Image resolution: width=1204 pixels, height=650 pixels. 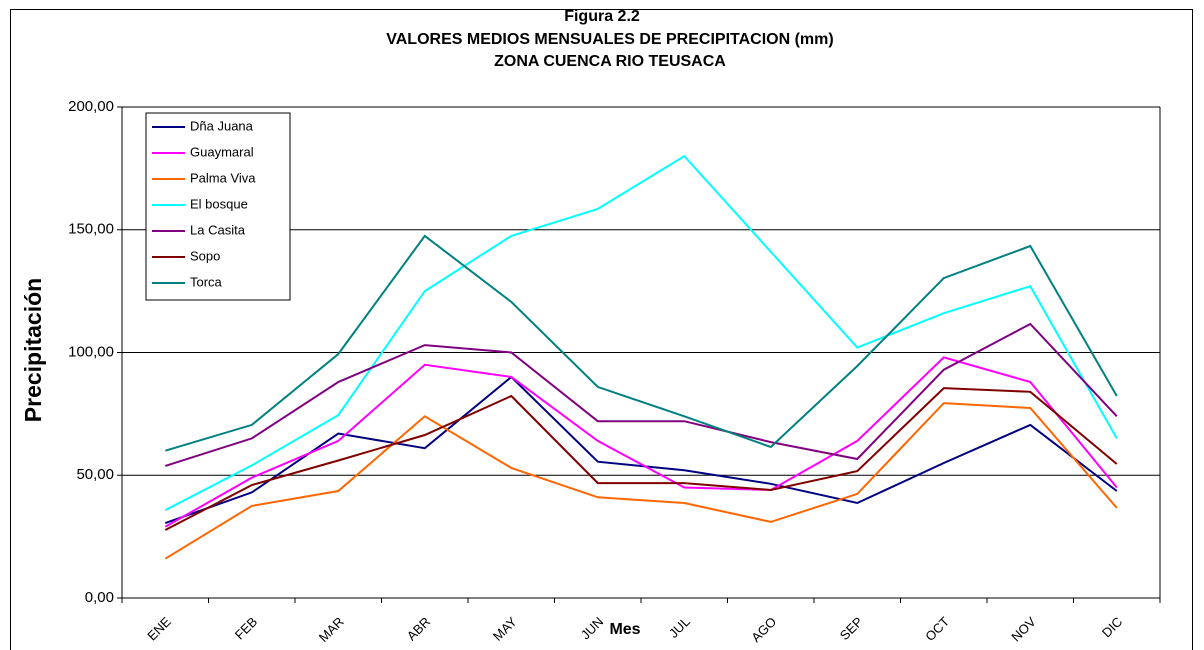 What do you see at coordinates (592, 628) in the screenshot?
I see `x-tick-label: JUN` at bounding box center [592, 628].